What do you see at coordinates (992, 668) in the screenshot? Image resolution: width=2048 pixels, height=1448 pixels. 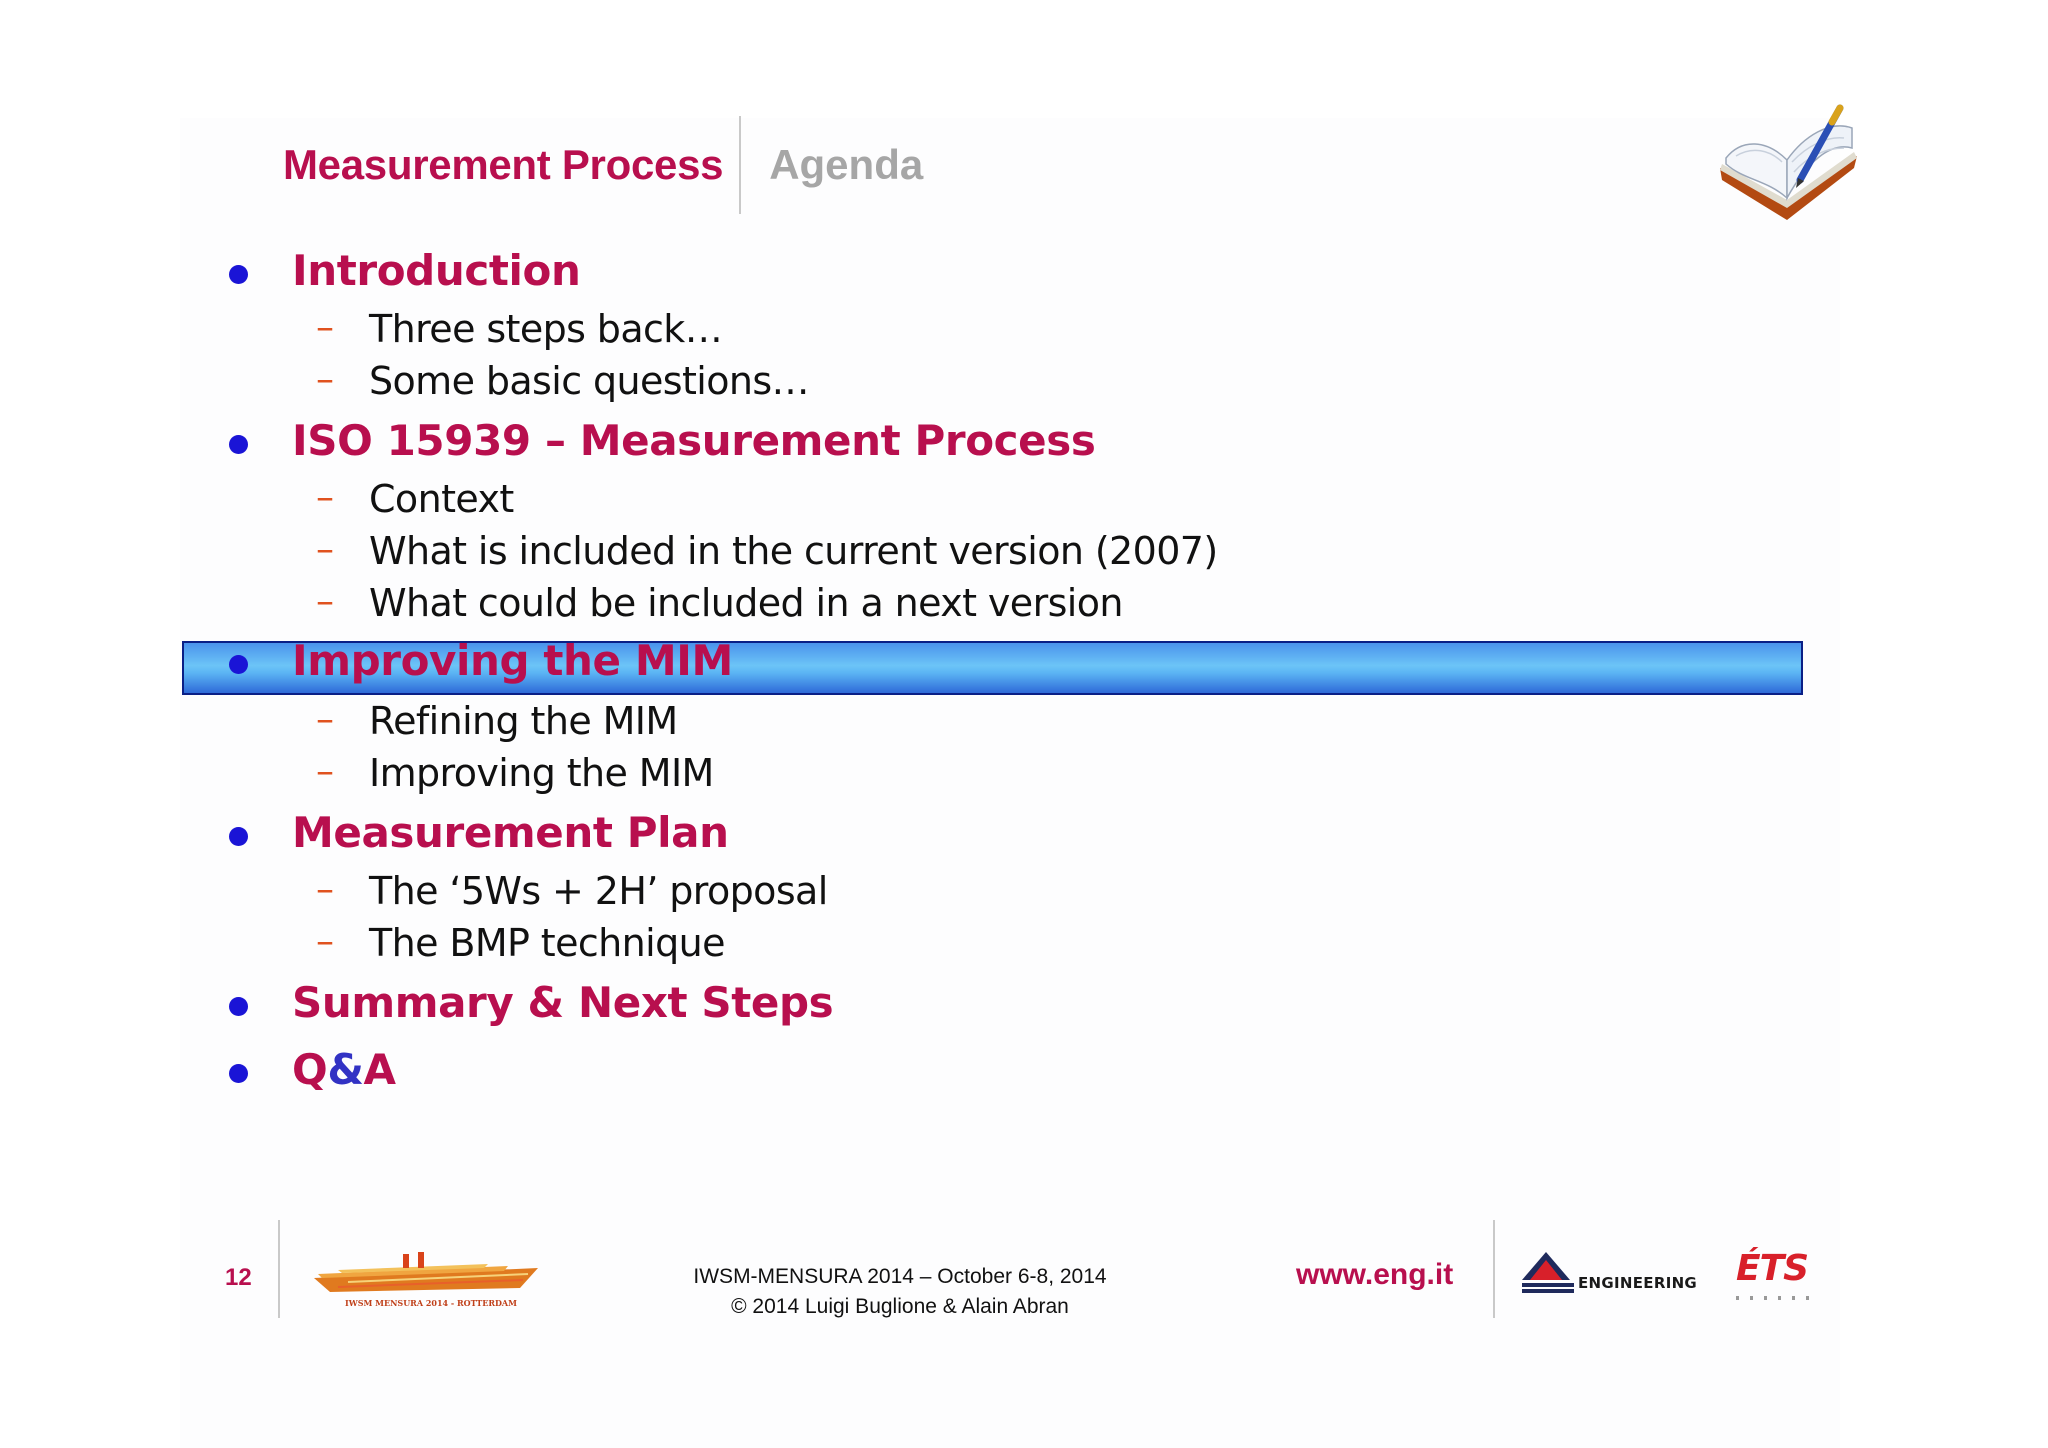 I see `current-section-highlight` at bounding box center [992, 668].